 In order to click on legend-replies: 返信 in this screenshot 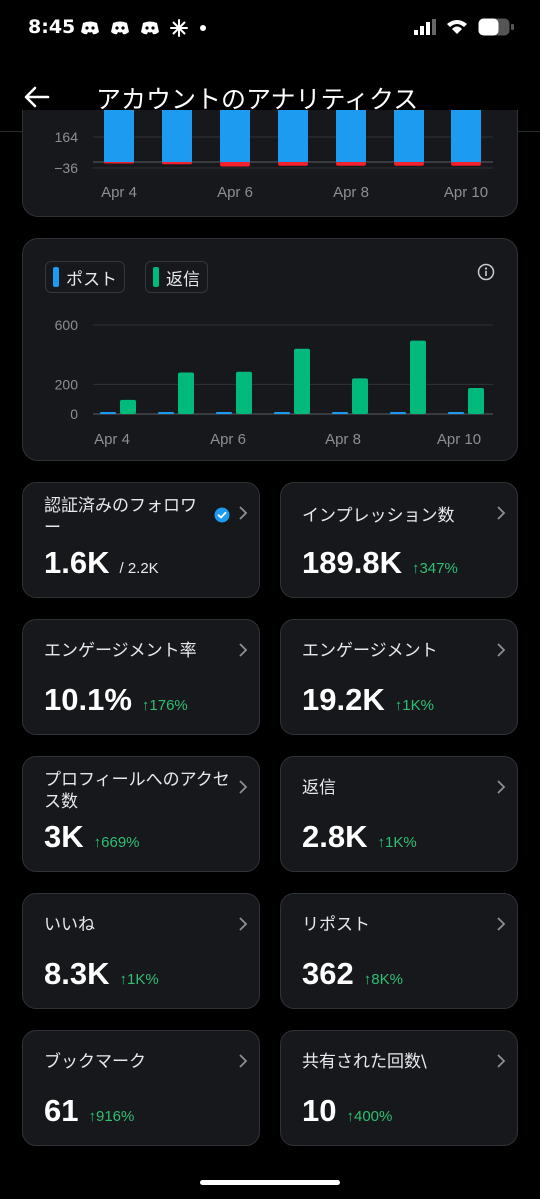, I will do `click(176, 277)`.